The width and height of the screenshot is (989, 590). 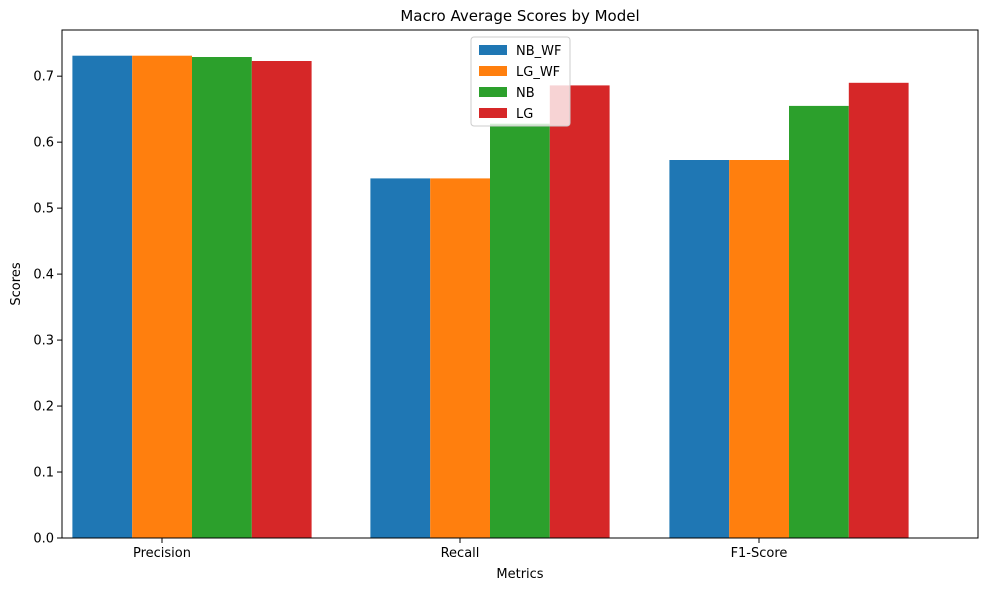 I want to click on bar-lg-recall, so click(x=579, y=312).